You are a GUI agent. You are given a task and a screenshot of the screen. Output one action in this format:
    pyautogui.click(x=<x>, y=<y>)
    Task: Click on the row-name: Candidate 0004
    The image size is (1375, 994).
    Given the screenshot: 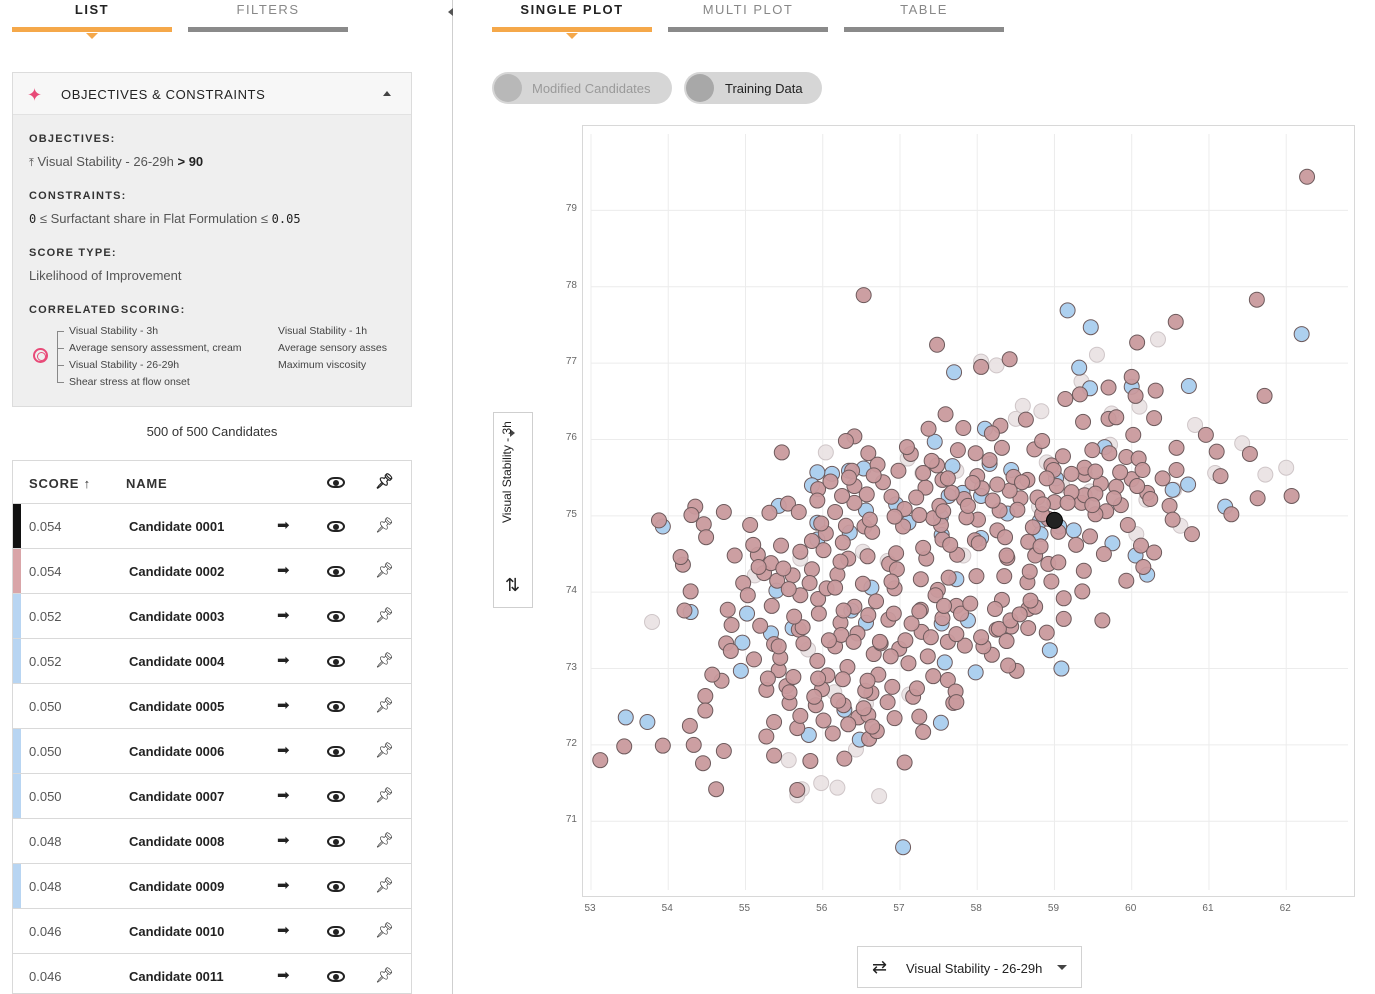 What is the action you would take?
    pyautogui.click(x=177, y=661)
    